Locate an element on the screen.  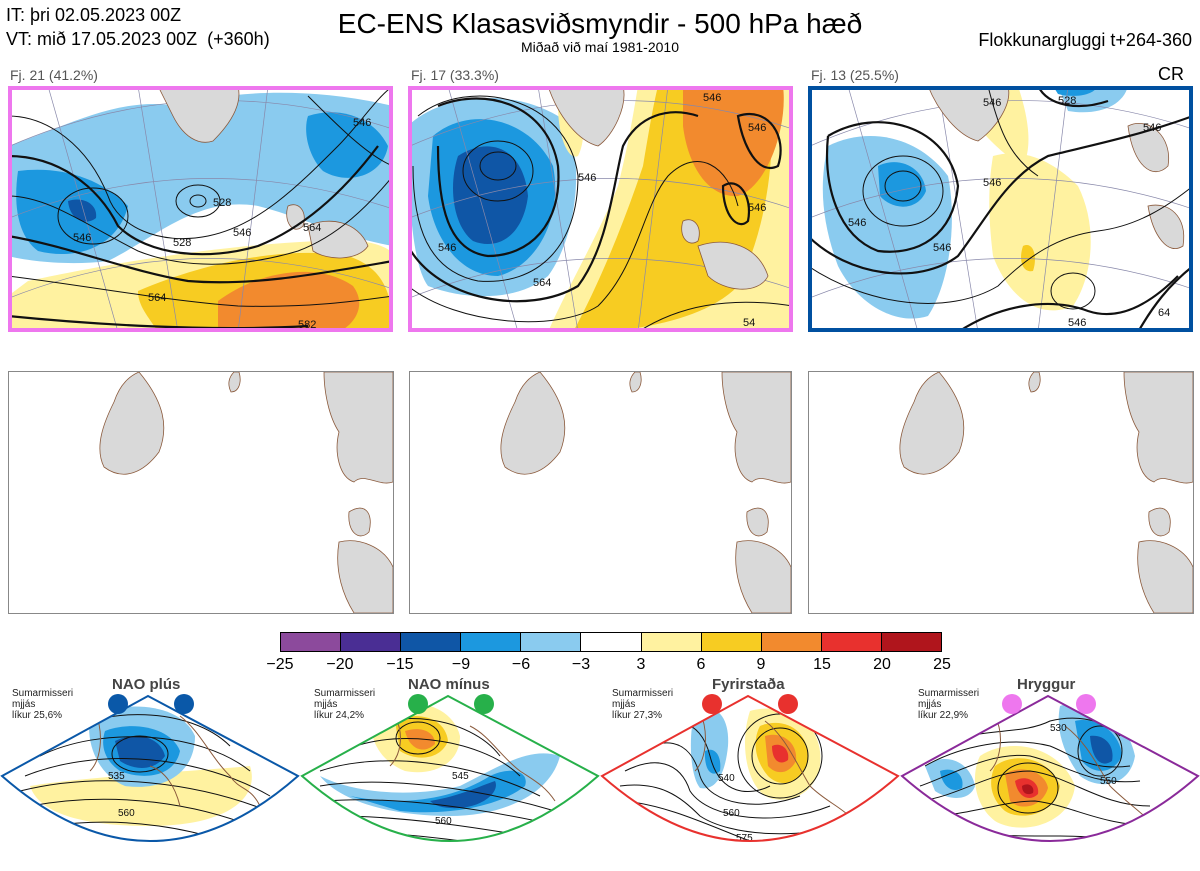
regime-contour-label: 545 is located at coordinates (460, 776).